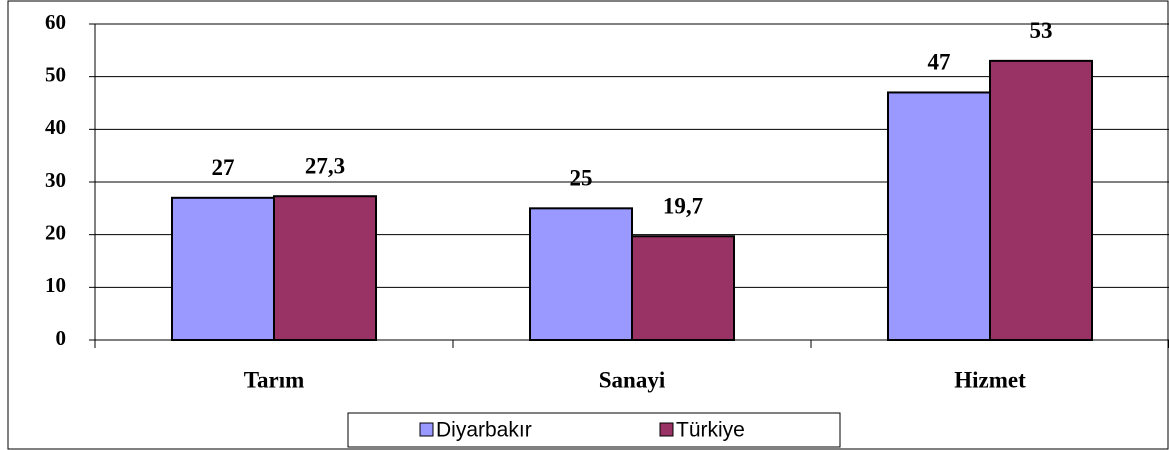 The height and width of the screenshot is (450, 1169). Describe the element at coordinates (325, 166) in the screenshot. I see `value-label: 27,3` at that location.